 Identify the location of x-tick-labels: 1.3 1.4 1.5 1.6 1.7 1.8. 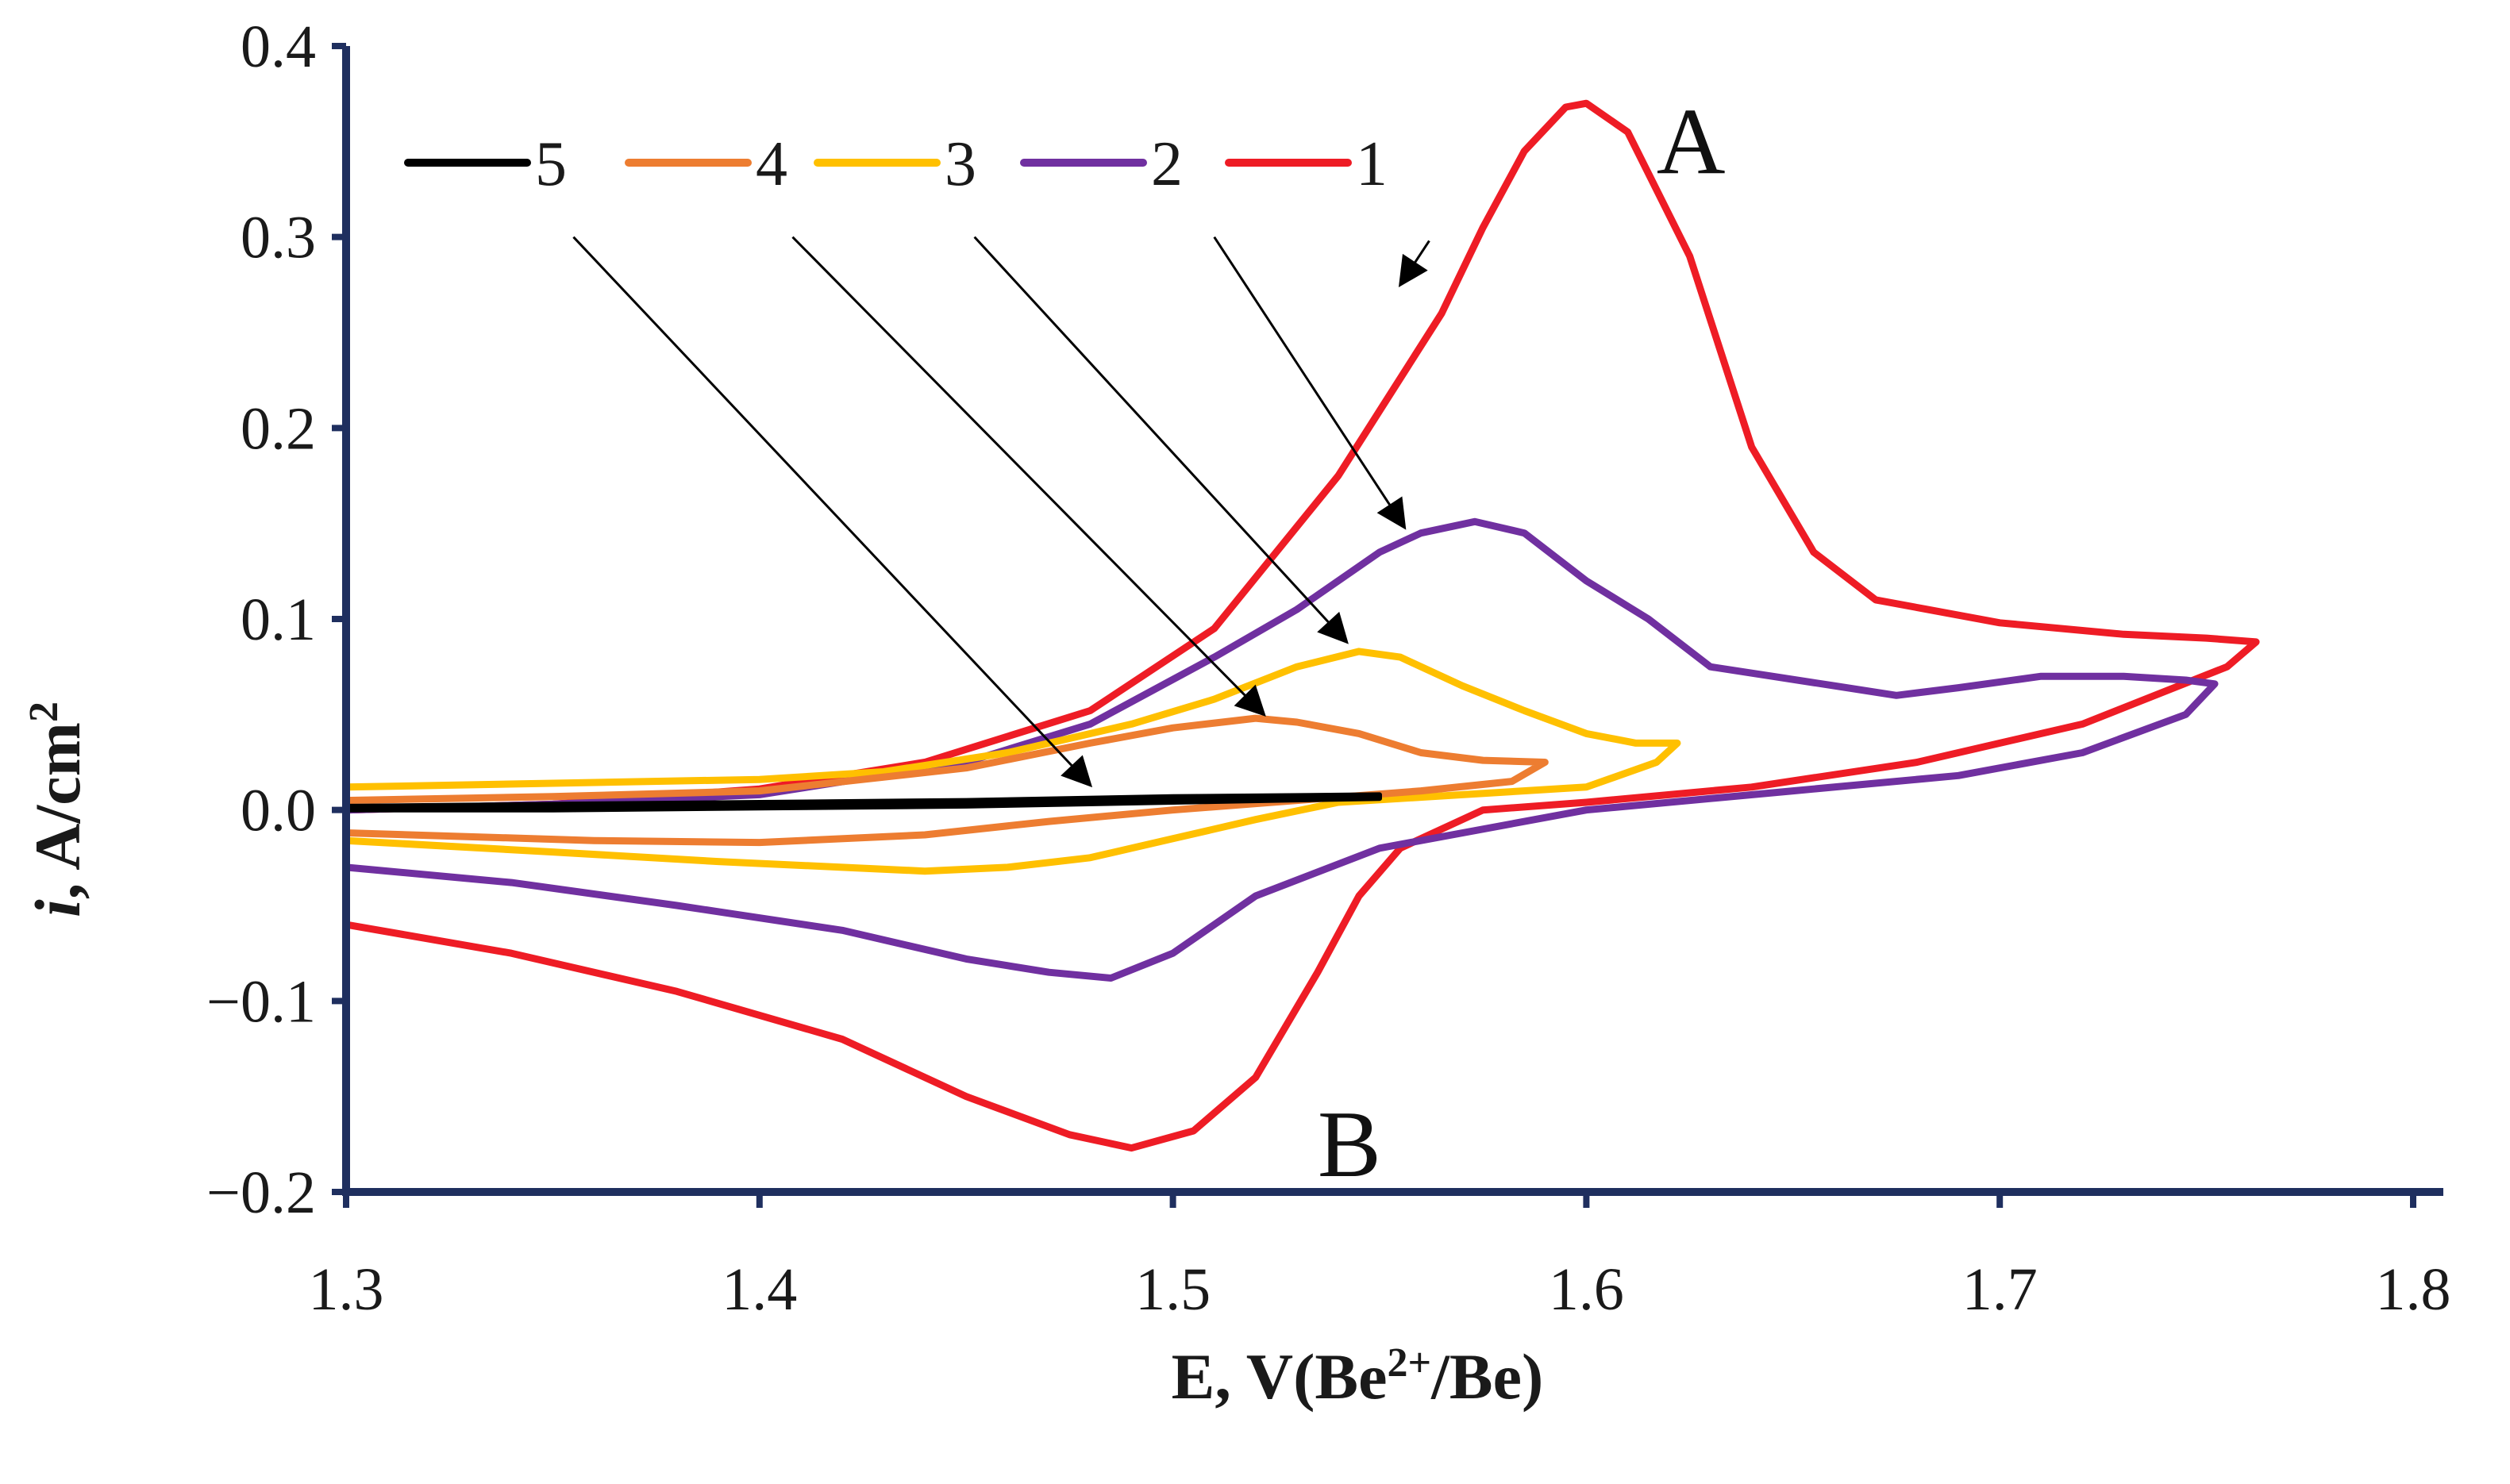
(1380, 1289).